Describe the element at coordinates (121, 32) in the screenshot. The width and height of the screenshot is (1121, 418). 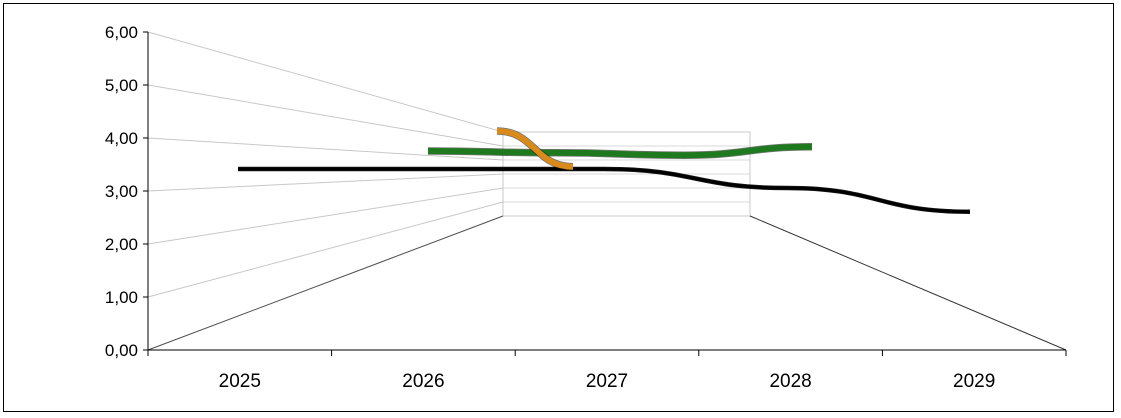
I see `y-tick-label: 6,00` at that location.